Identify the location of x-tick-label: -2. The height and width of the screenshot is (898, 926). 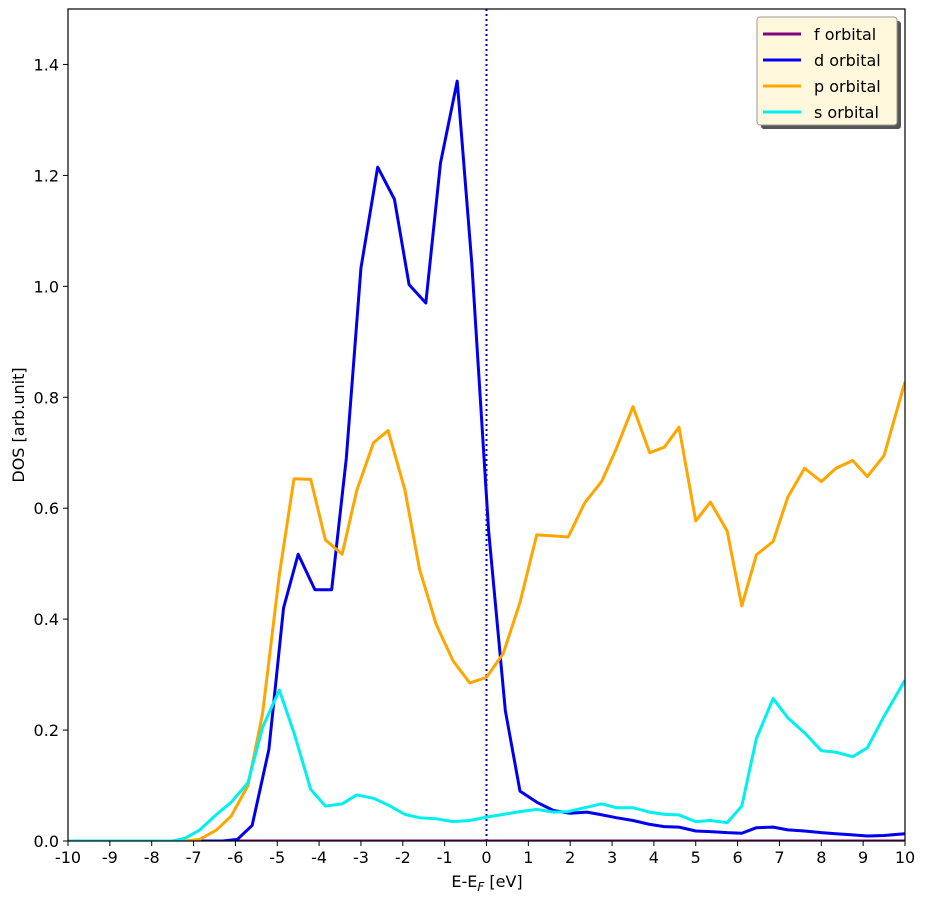
(403, 857).